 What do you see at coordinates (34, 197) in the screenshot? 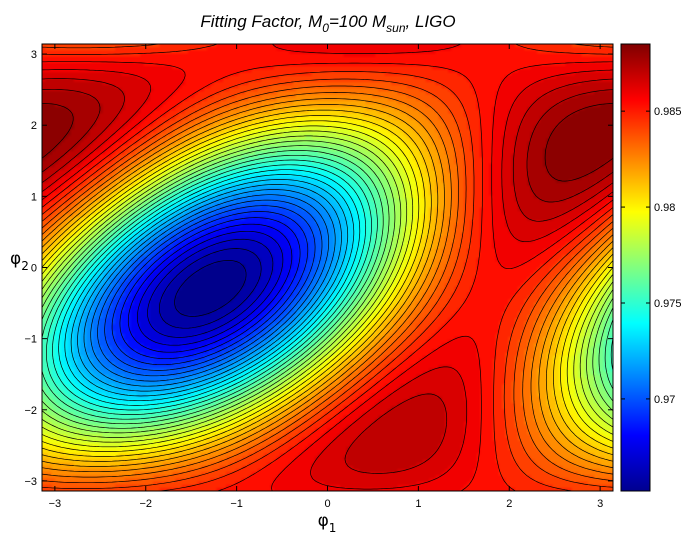
I see `y-tick-label: 1` at bounding box center [34, 197].